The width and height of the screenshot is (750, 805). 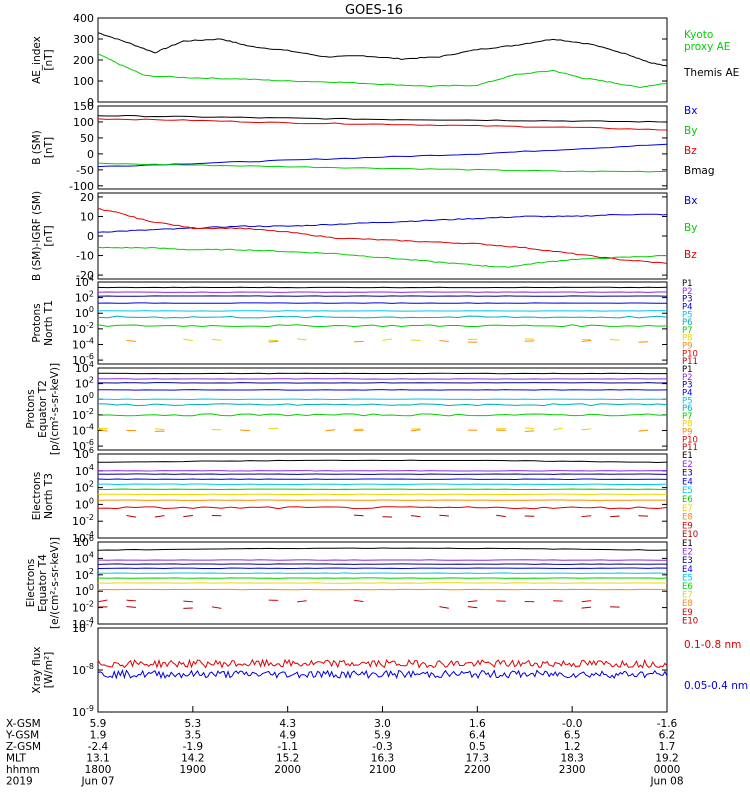 What do you see at coordinates (91, 450) in the screenshot?
I see `tick-exponent: 6` at bounding box center [91, 450].